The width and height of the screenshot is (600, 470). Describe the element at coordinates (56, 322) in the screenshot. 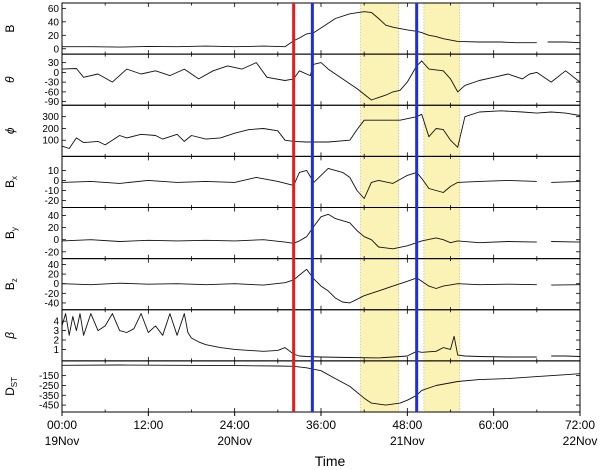

I see `y-tick-label: 4` at that location.